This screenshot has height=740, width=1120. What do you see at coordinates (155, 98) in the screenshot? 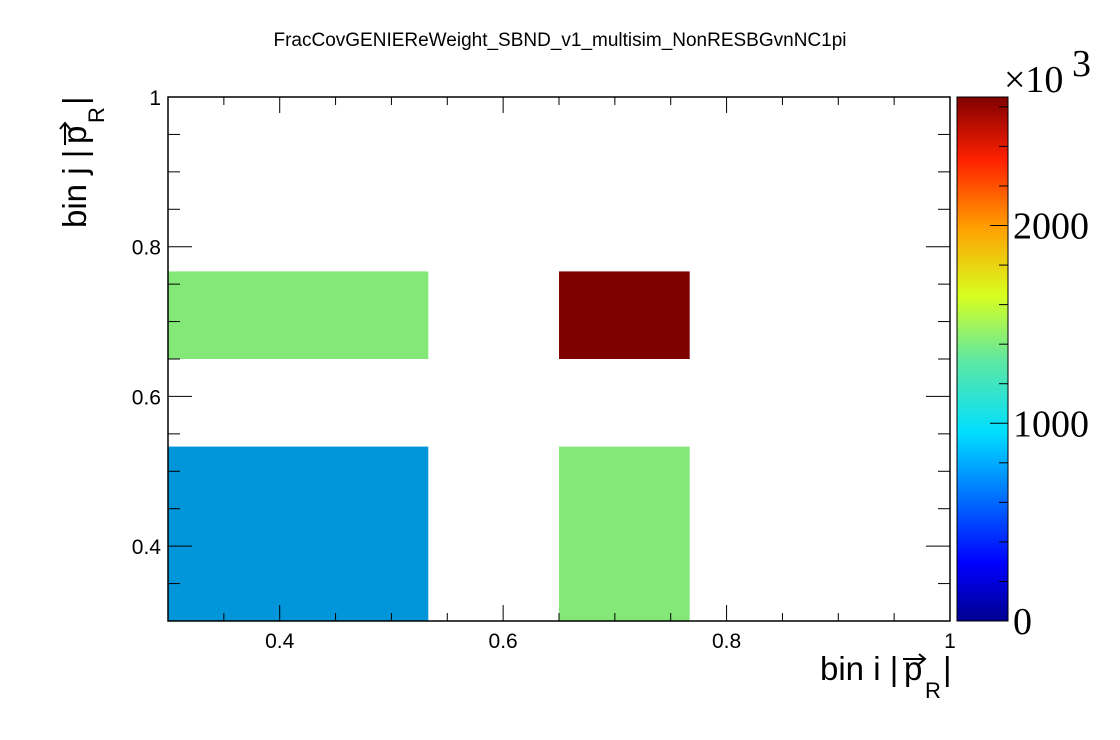
I see `y-tick-label: 1` at bounding box center [155, 98].